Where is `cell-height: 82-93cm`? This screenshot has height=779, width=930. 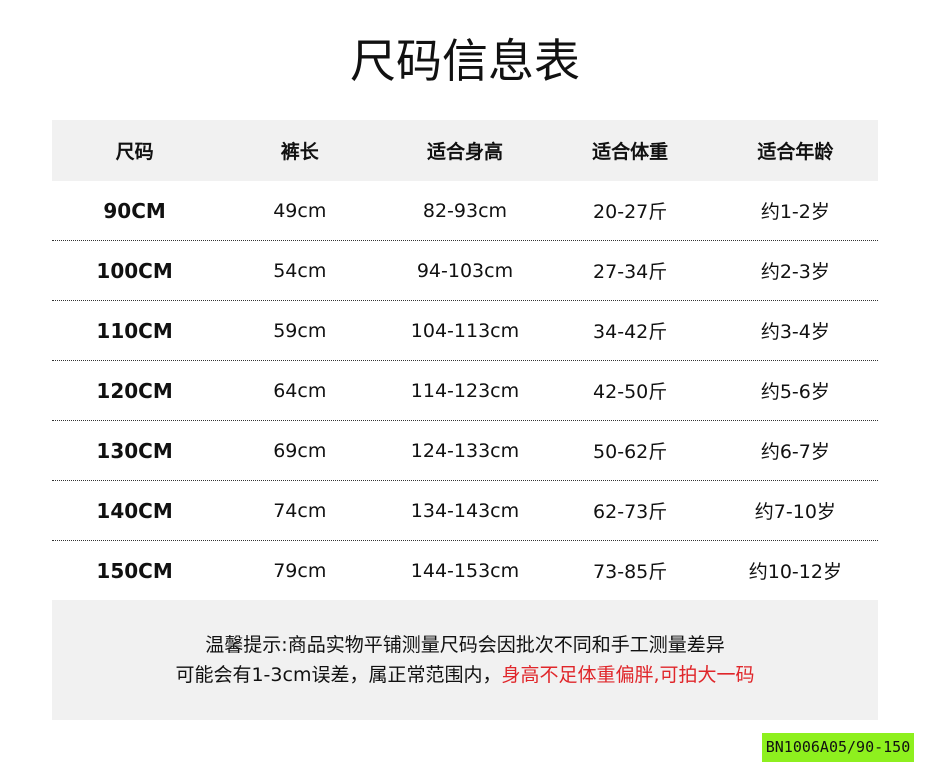
cell-height: 82-93cm is located at coordinates (465, 210).